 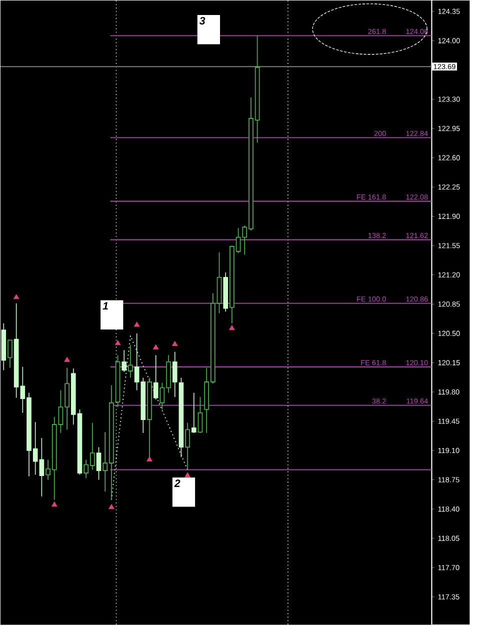 I want to click on annotation: 2, so click(x=177, y=483).